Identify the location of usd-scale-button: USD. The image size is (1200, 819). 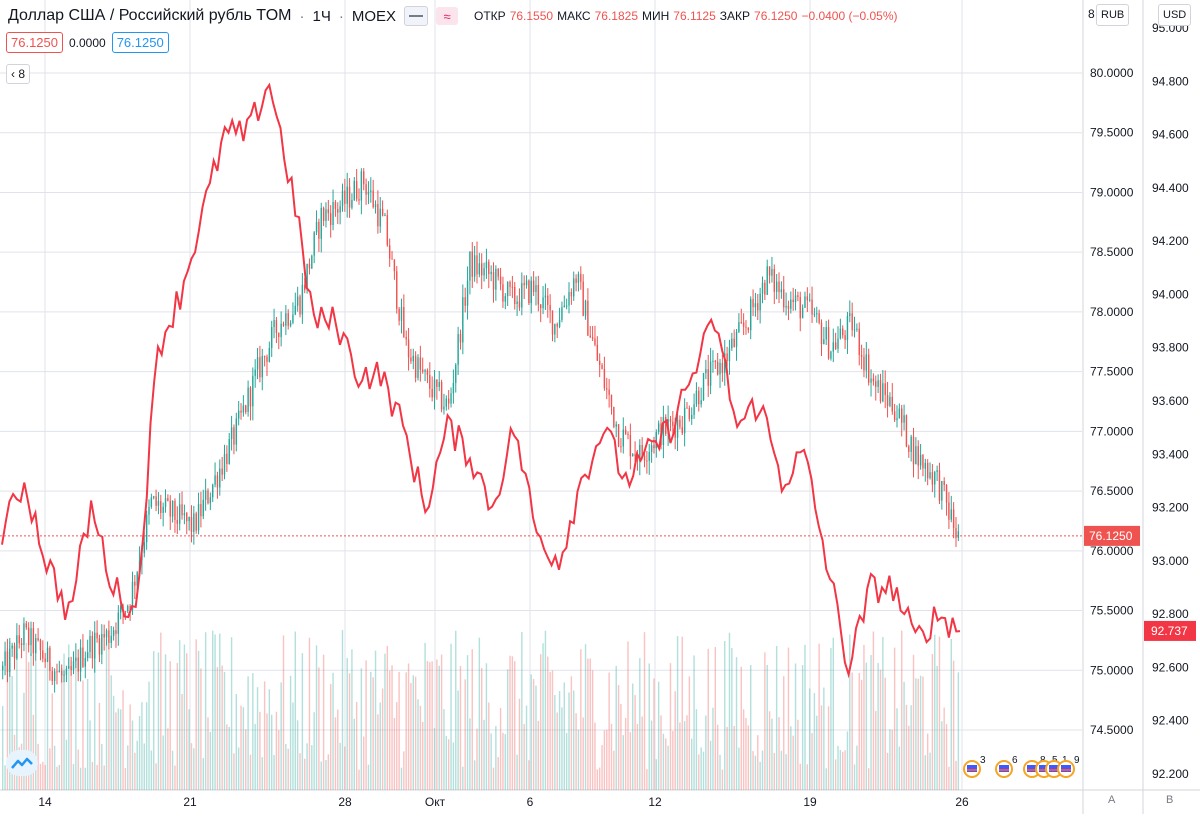
(1175, 15).